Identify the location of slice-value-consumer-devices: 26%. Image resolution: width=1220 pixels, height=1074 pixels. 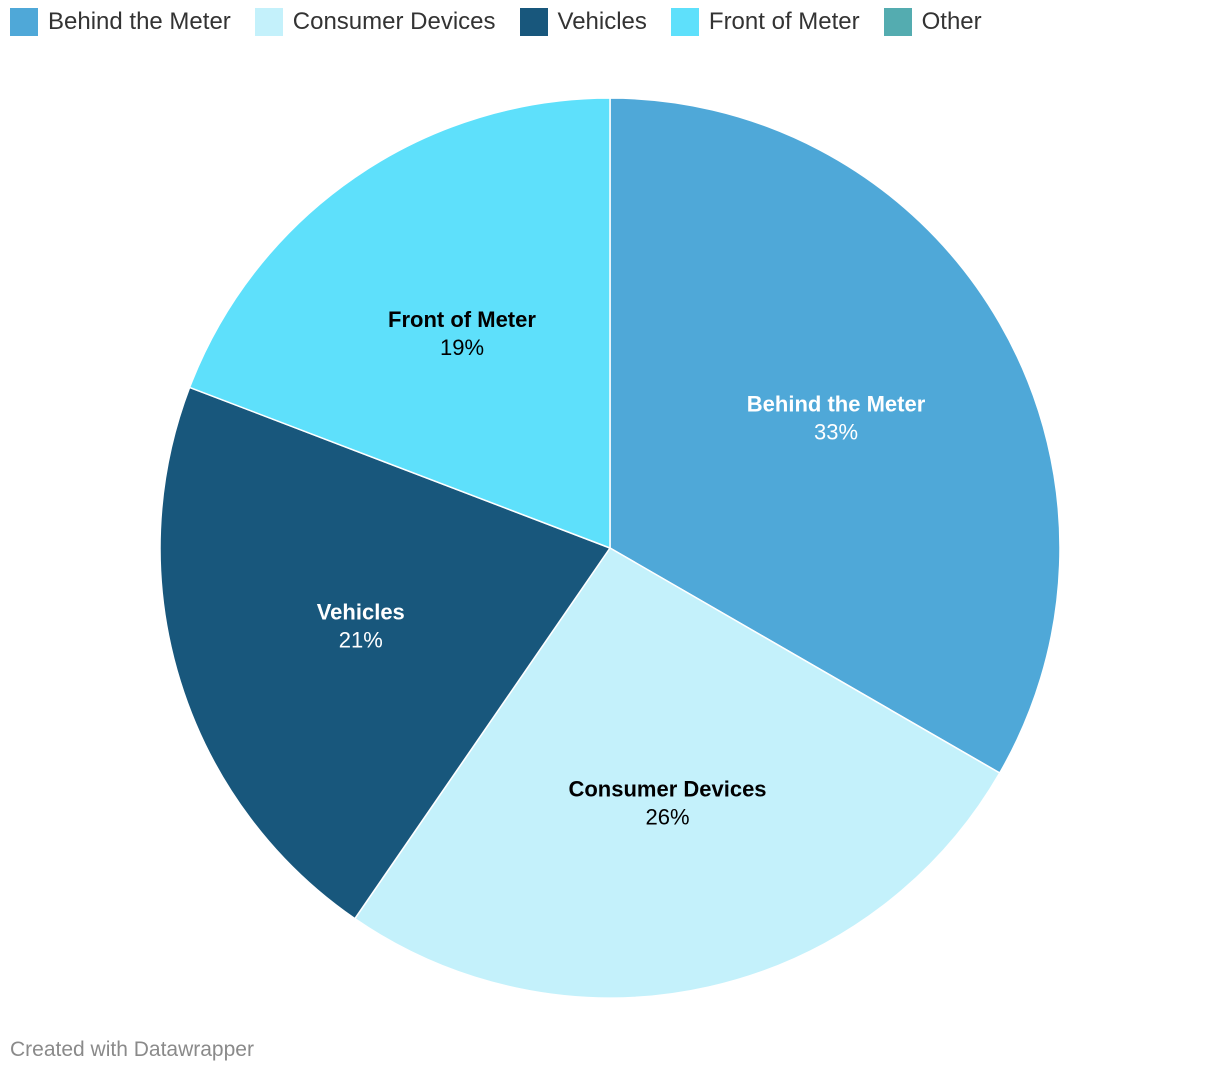
(667, 817).